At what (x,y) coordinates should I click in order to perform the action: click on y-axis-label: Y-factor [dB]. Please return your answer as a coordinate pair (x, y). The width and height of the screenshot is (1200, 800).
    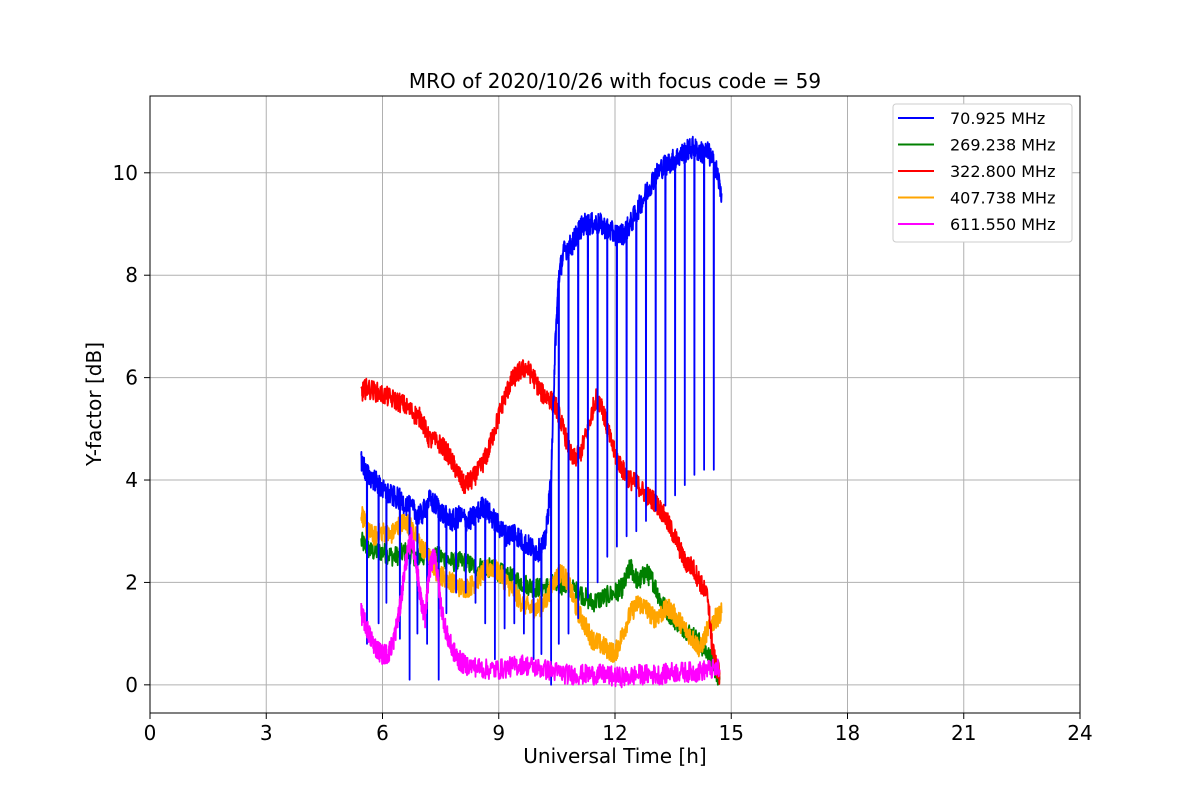
    Looking at the image, I should click on (94, 404).